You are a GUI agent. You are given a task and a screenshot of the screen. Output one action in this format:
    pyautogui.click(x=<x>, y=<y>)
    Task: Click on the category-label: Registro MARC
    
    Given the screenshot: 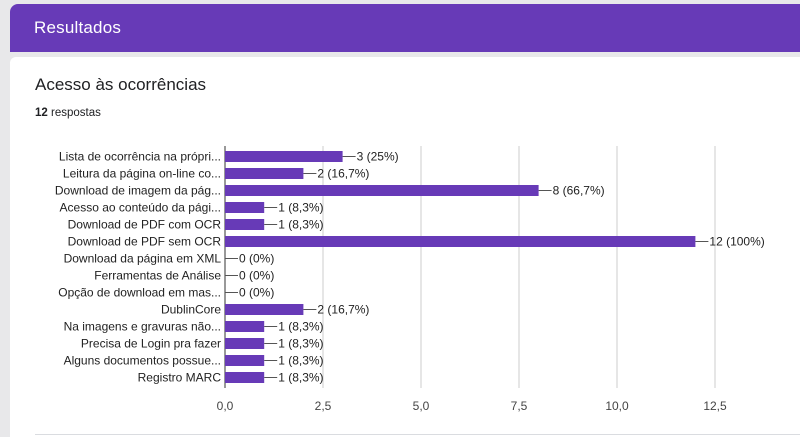 What is the action you would take?
    pyautogui.click(x=180, y=378)
    